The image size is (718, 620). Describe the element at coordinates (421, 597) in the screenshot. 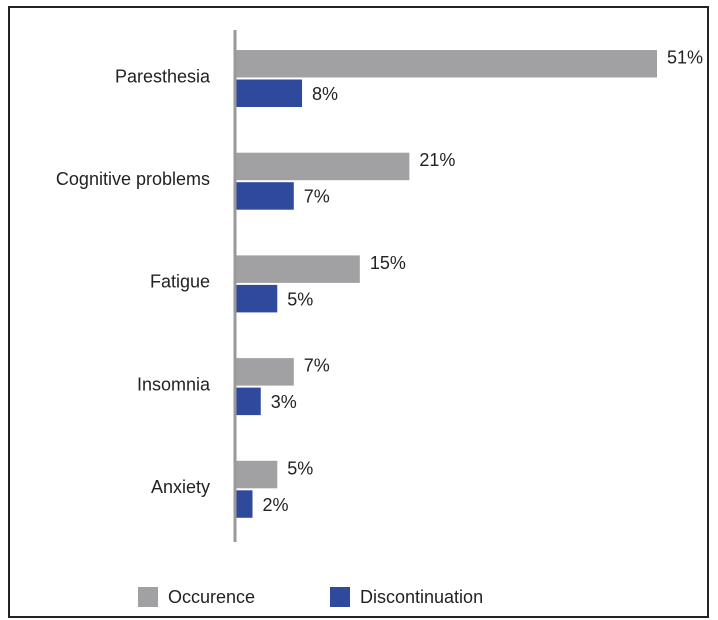

I see `legend-label: Discontinuation` at that location.